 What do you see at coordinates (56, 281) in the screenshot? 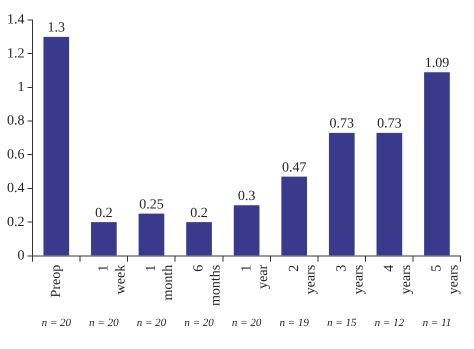
I see `x-tick-label: Preop` at bounding box center [56, 281].